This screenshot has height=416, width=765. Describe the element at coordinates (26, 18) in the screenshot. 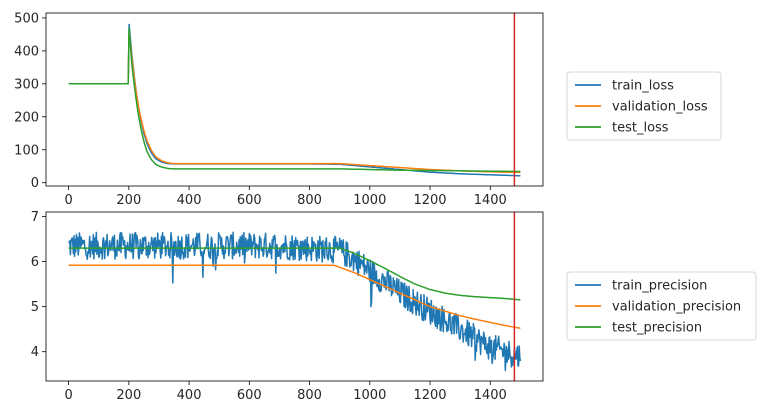

I see `y-tick-label: 500` at that location.